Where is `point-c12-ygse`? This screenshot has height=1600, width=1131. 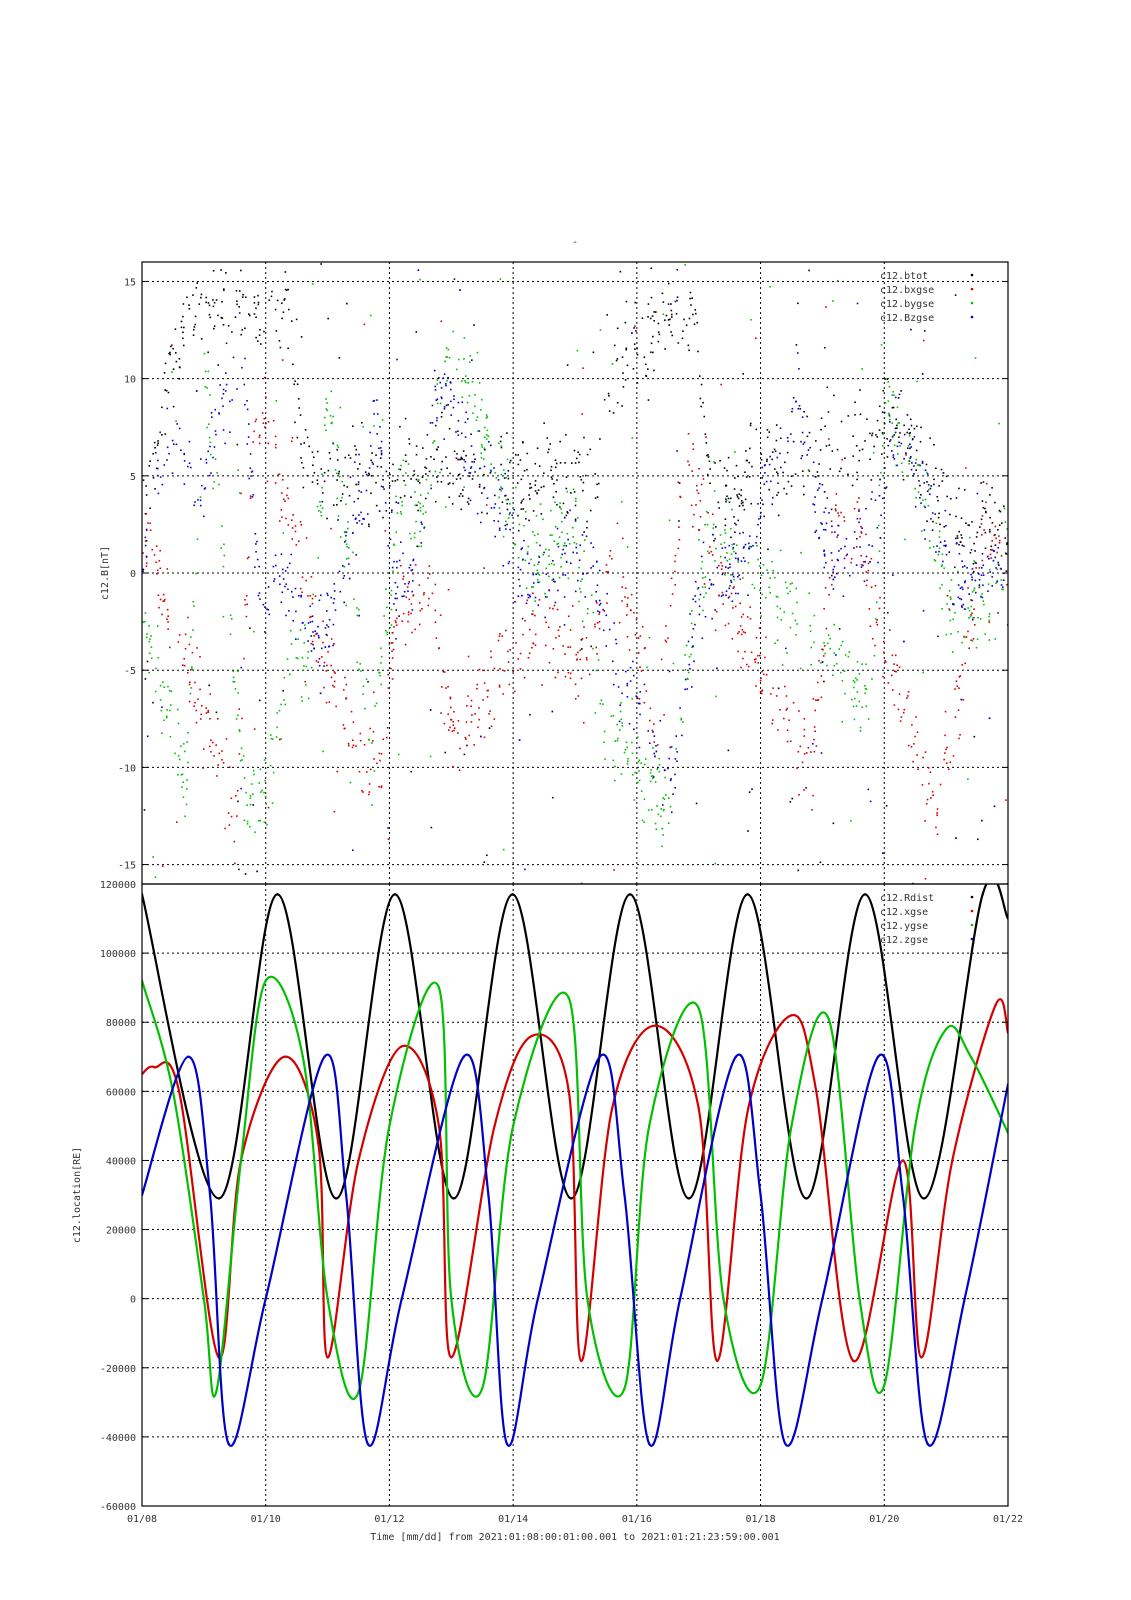 point-c12-ygse is located at coordinates (241, 1160).